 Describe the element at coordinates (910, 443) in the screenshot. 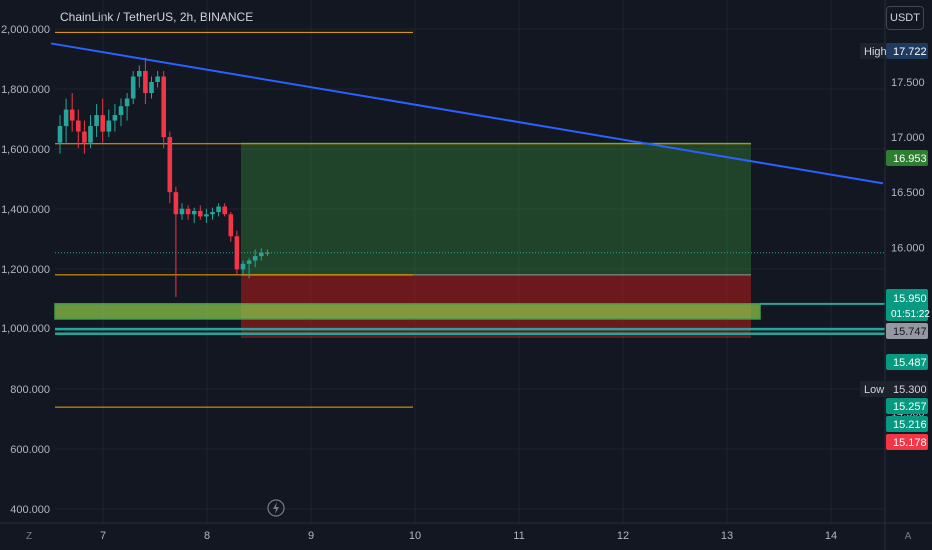

I see `stop-value: 15.178` at that location.